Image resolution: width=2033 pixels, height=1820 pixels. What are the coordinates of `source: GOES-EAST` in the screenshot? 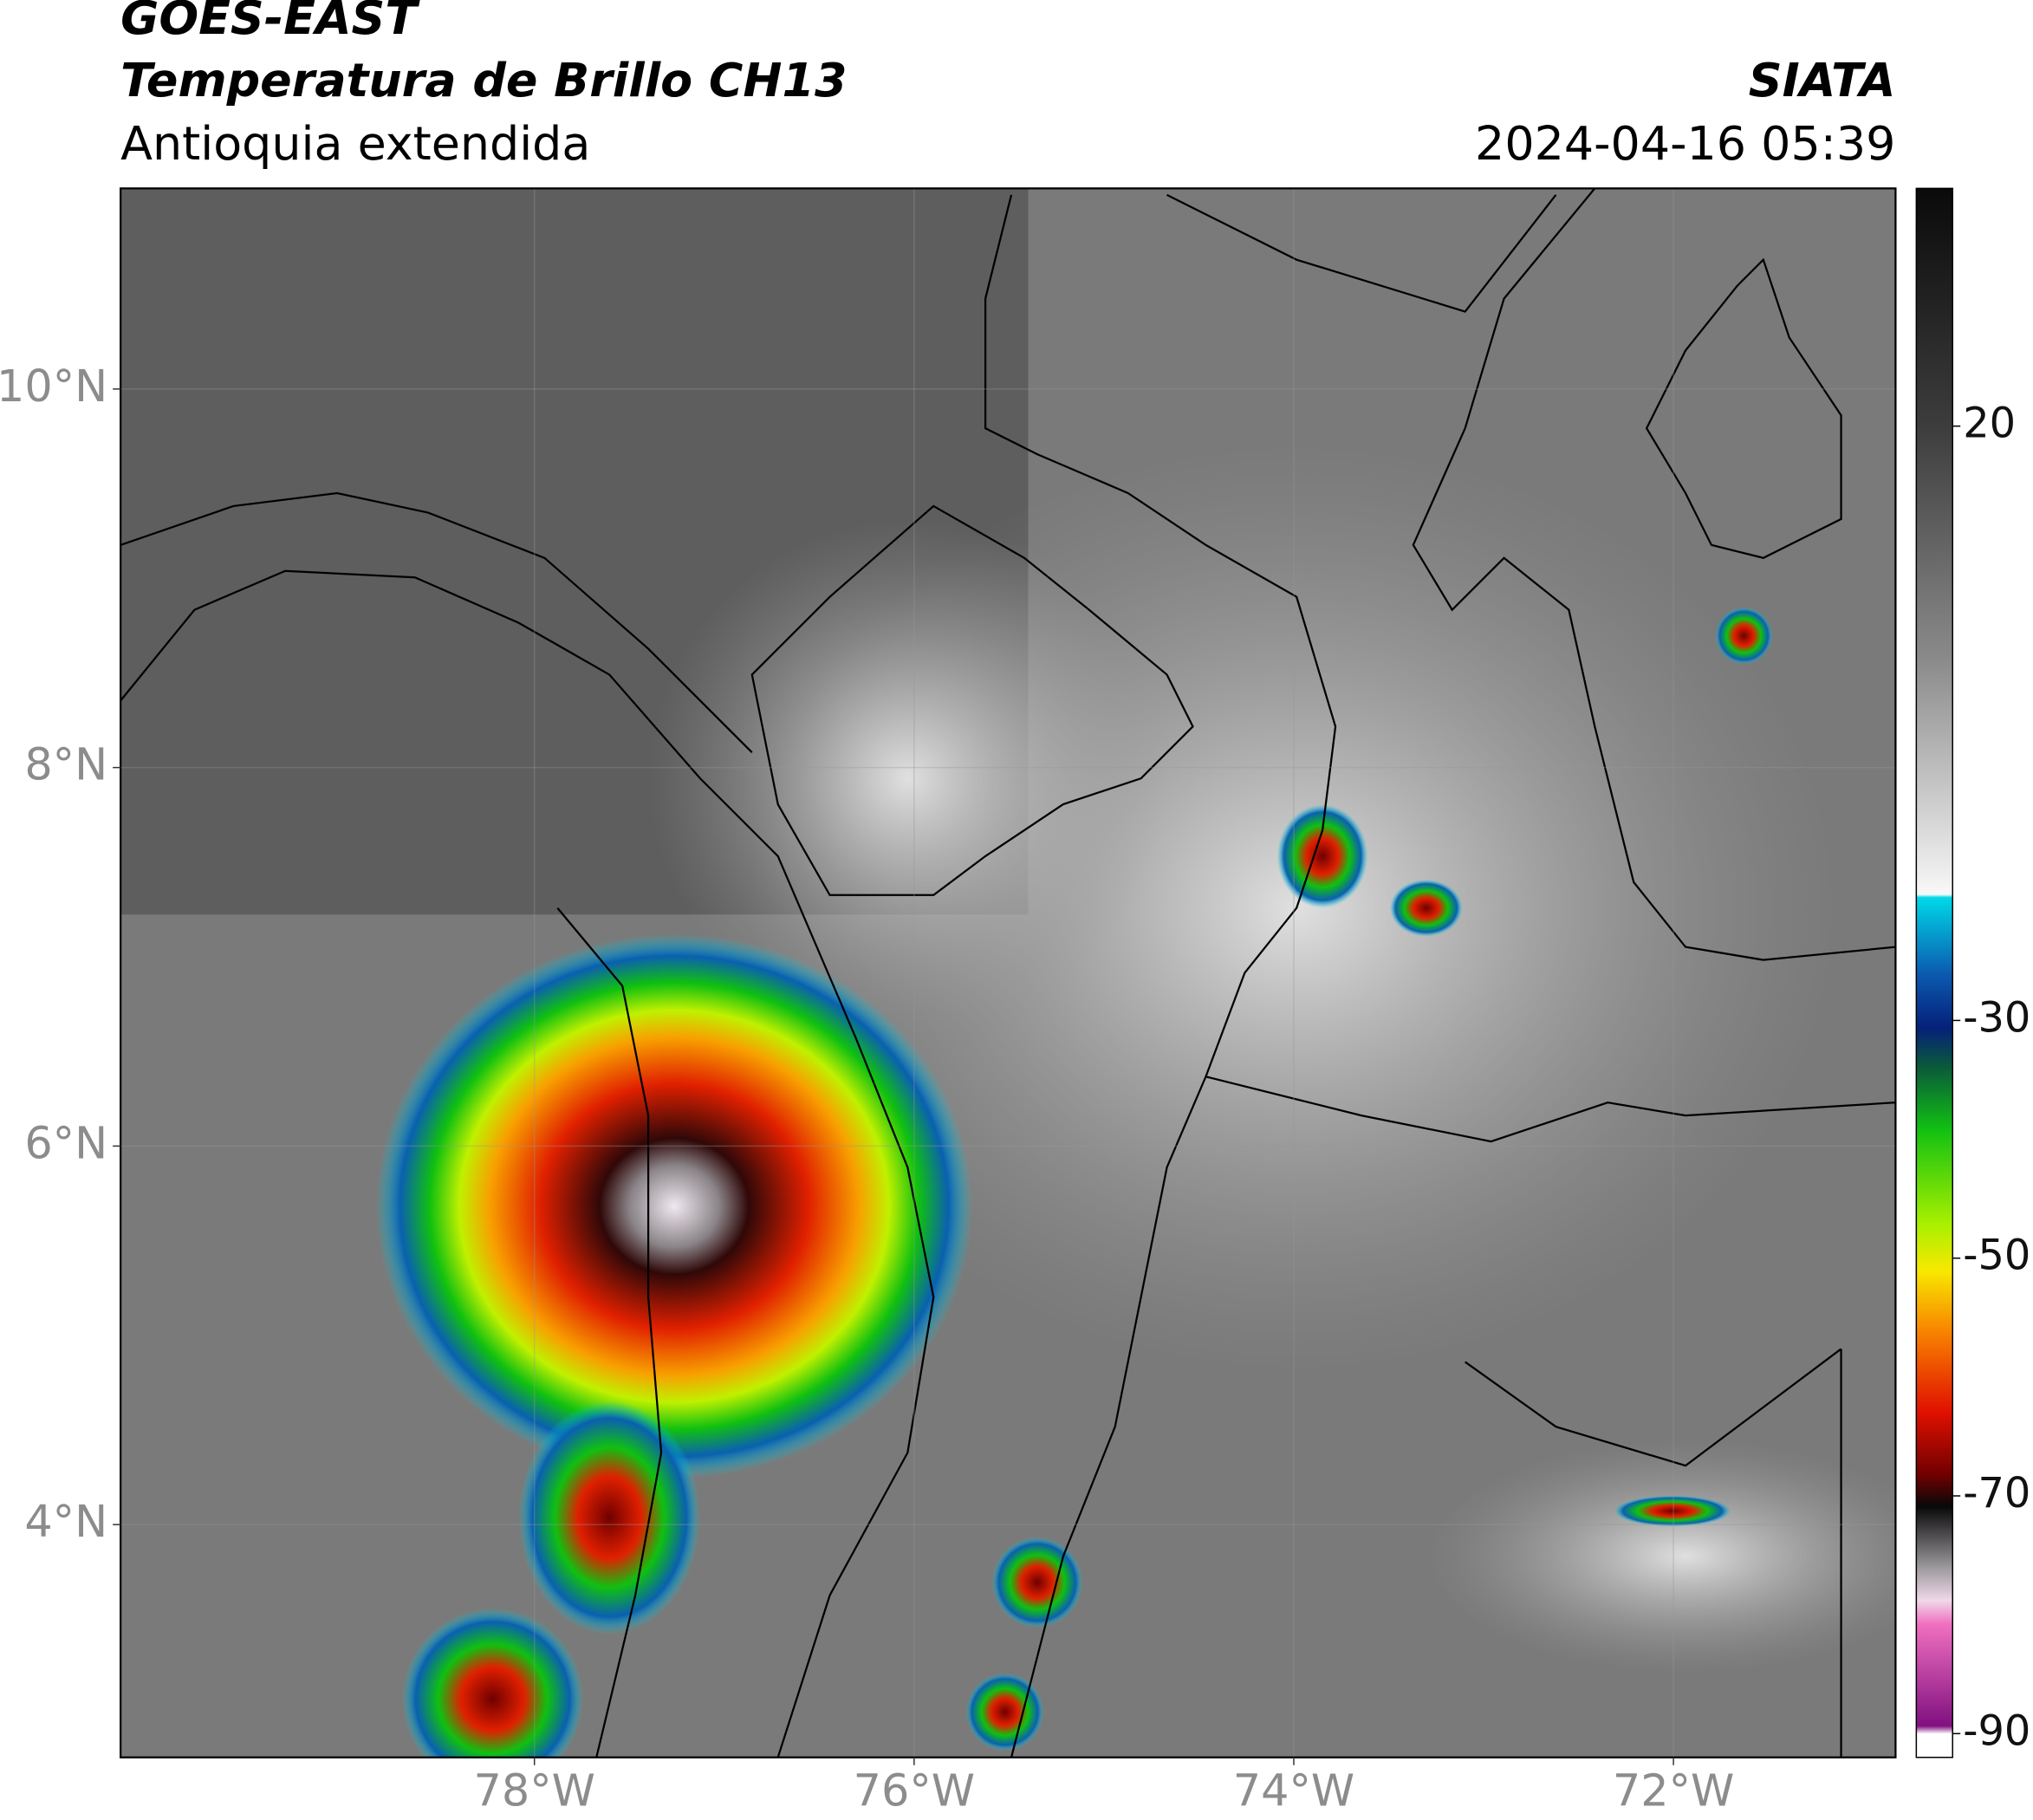 It's located at (270, 22).